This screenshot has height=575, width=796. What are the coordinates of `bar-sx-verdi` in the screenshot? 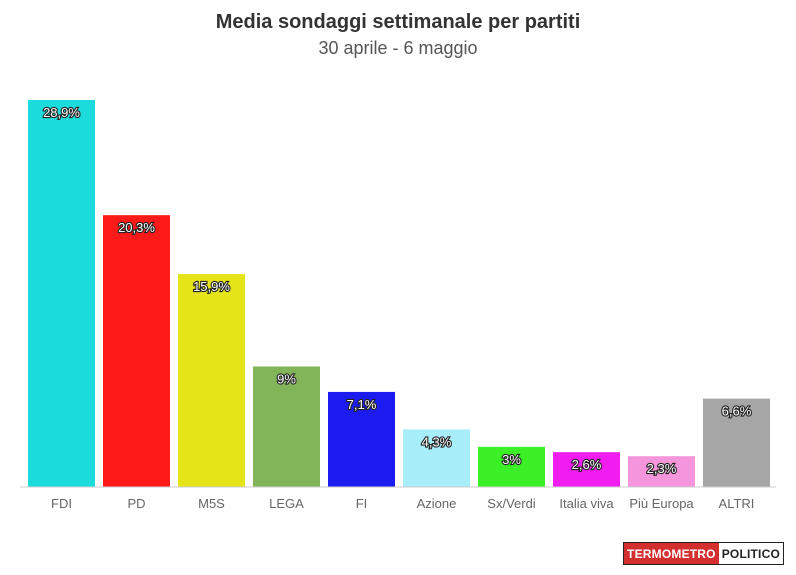 It's located at (511, 466).